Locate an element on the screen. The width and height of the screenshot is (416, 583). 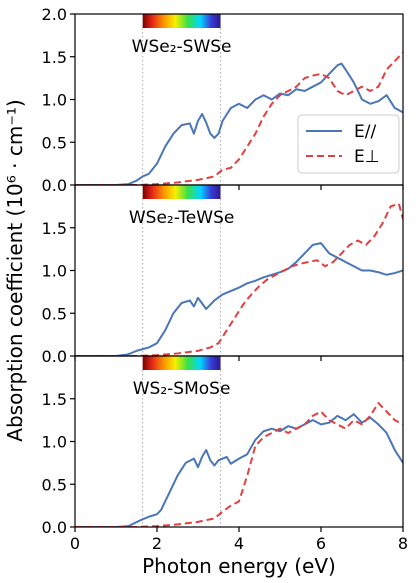
legend-label: E// is located at coordinates (365, 132).